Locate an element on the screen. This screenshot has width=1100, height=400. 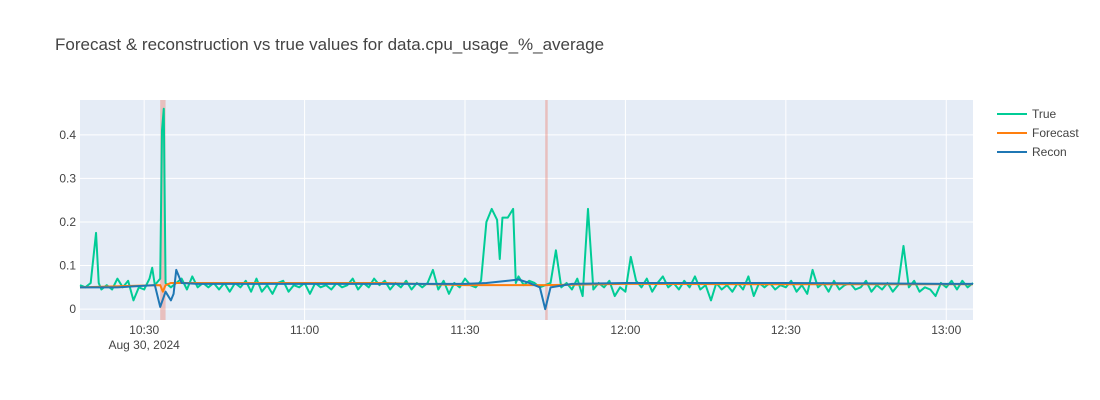
y-tick-label: 0.4 is located at coordinates (67, 135).